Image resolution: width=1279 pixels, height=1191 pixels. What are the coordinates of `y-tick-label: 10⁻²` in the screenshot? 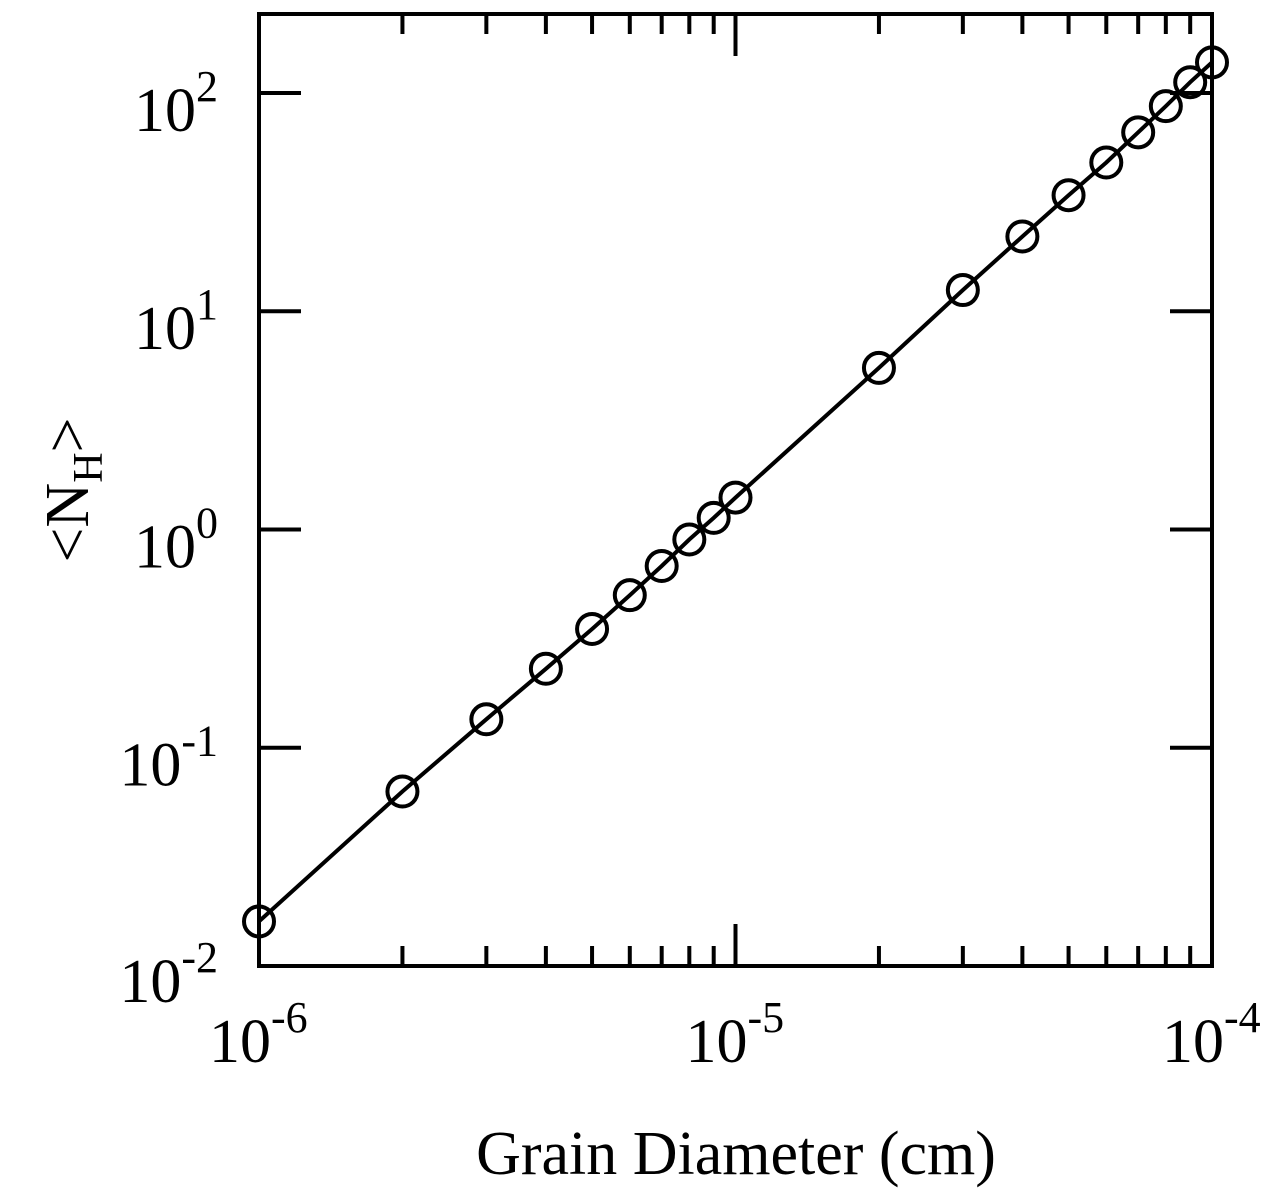 It's located at (168, 974).